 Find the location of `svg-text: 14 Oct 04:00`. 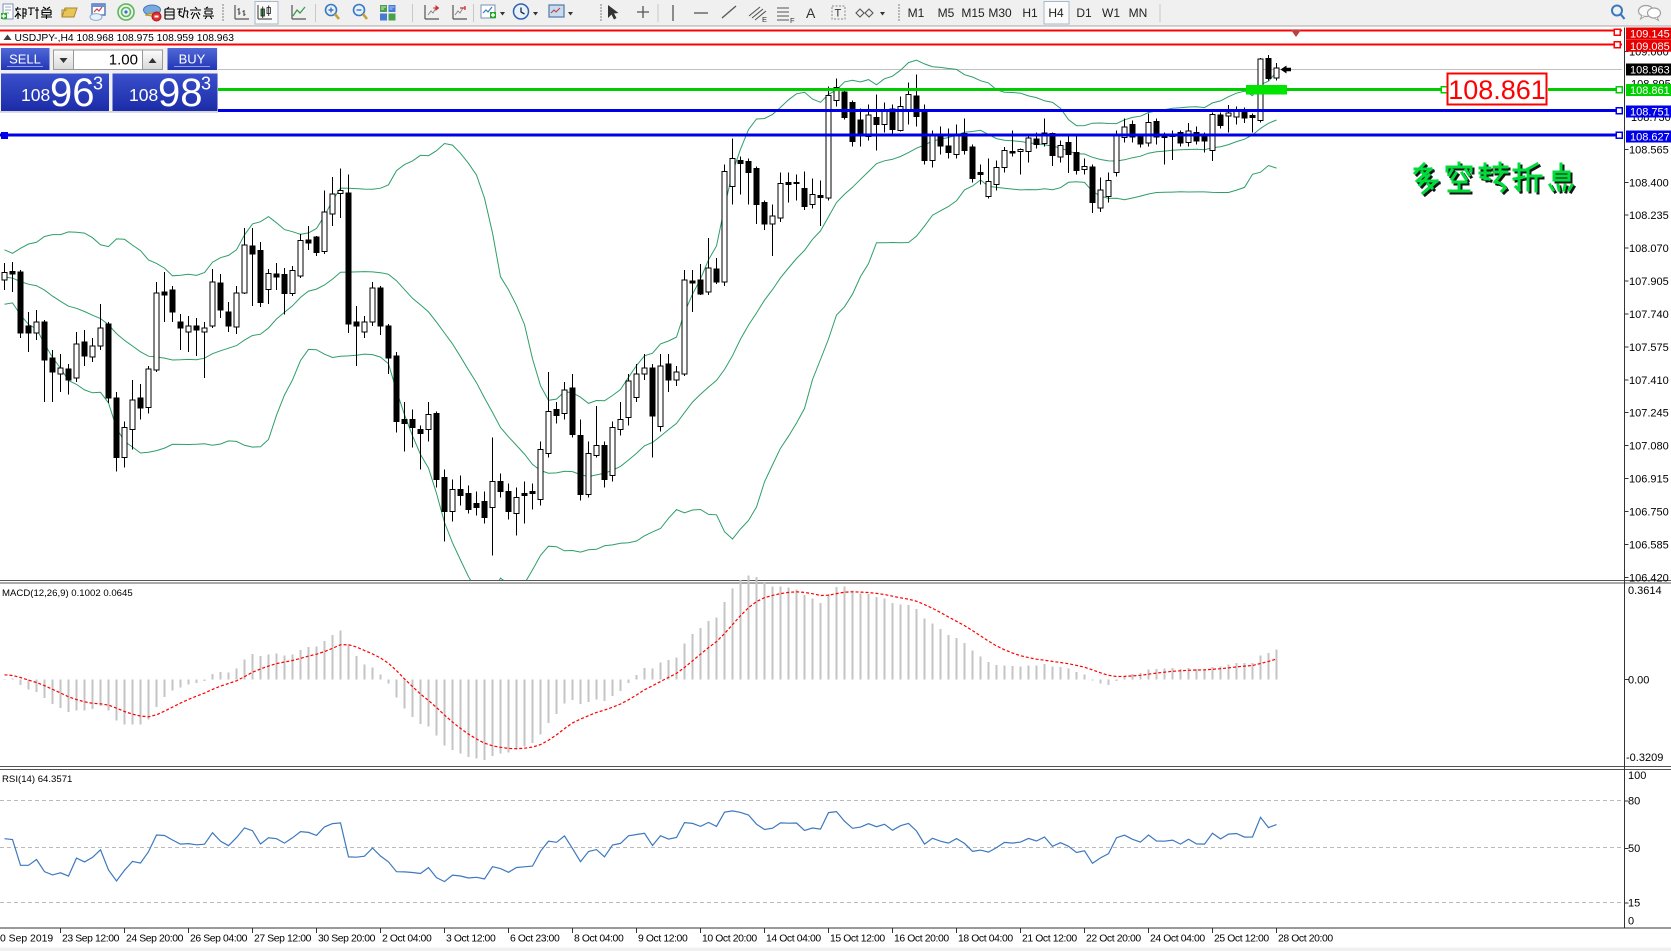

svg-text: 14 Oct 04:00 is located at coordinates (793, 939).